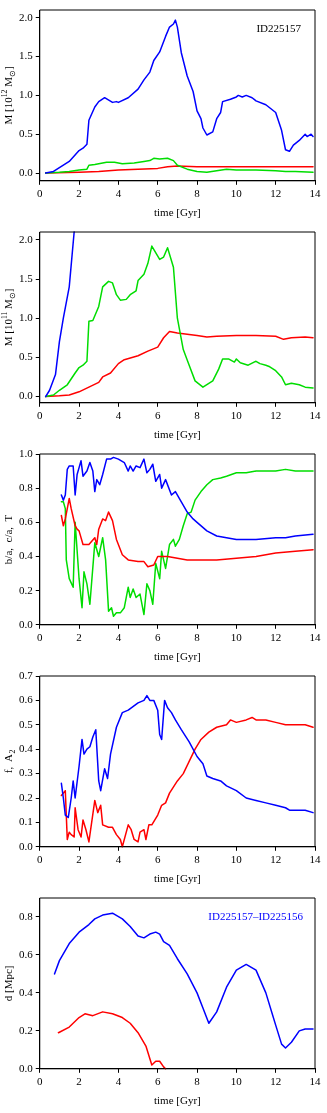 The width and height of the screenshot is (327, 1113). I want to click on y-tick-label: 0.3, so click(26, 772).